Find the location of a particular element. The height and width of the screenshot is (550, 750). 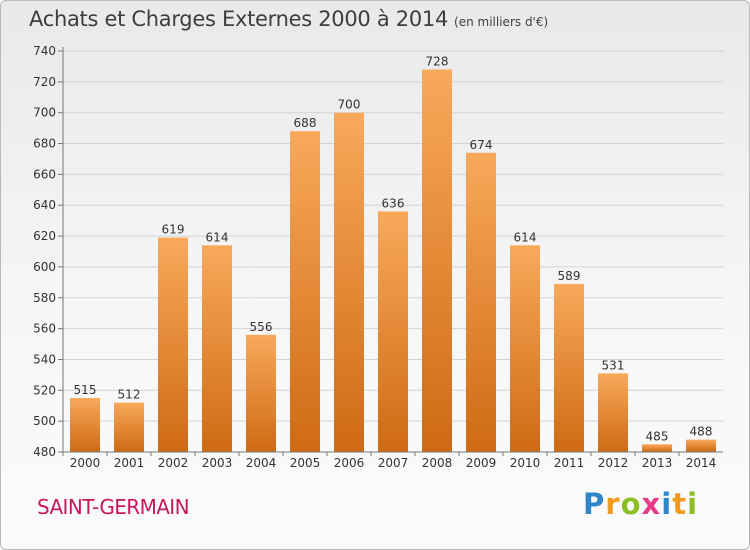

bar-value-label: 728 is located at coordinates (437, 62).